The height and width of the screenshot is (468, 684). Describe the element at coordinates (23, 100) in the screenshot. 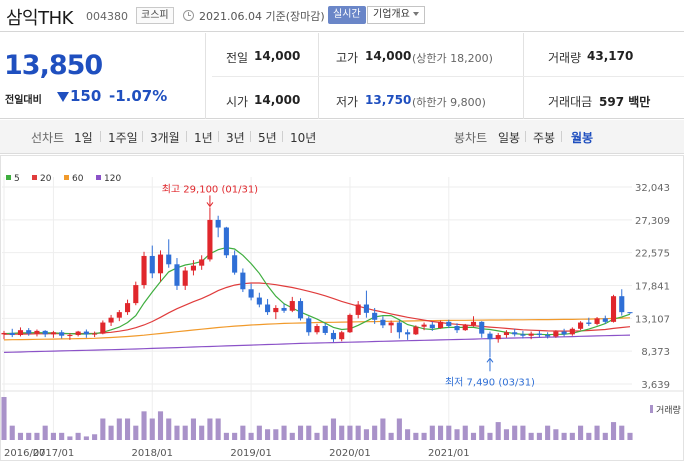

I see `change-label: 전일대비` at that location.